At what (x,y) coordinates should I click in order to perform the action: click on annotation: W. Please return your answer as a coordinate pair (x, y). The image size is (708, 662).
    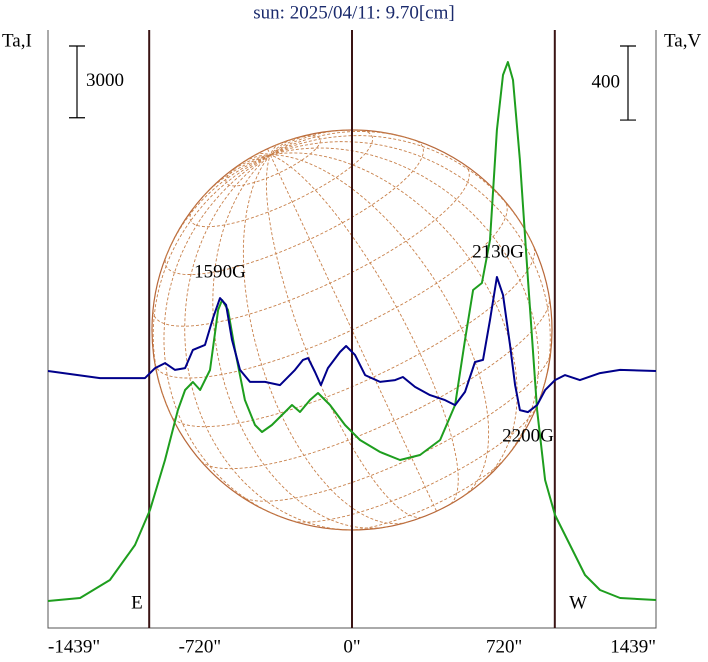
    Looking at the image, I should click on (578, 602).